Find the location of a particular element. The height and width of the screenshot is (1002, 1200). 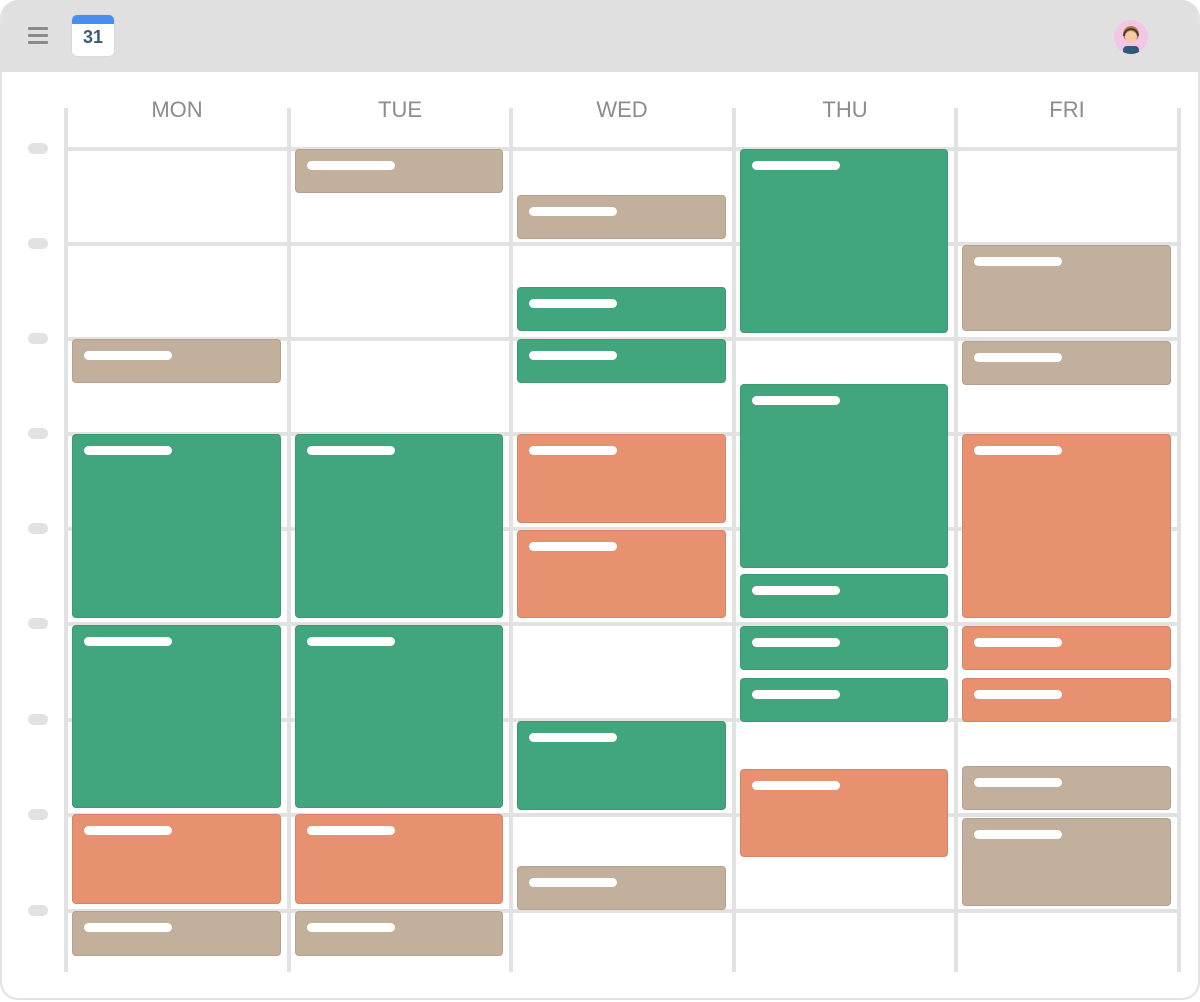

day-header: WED is located at coordinates (622, 109).